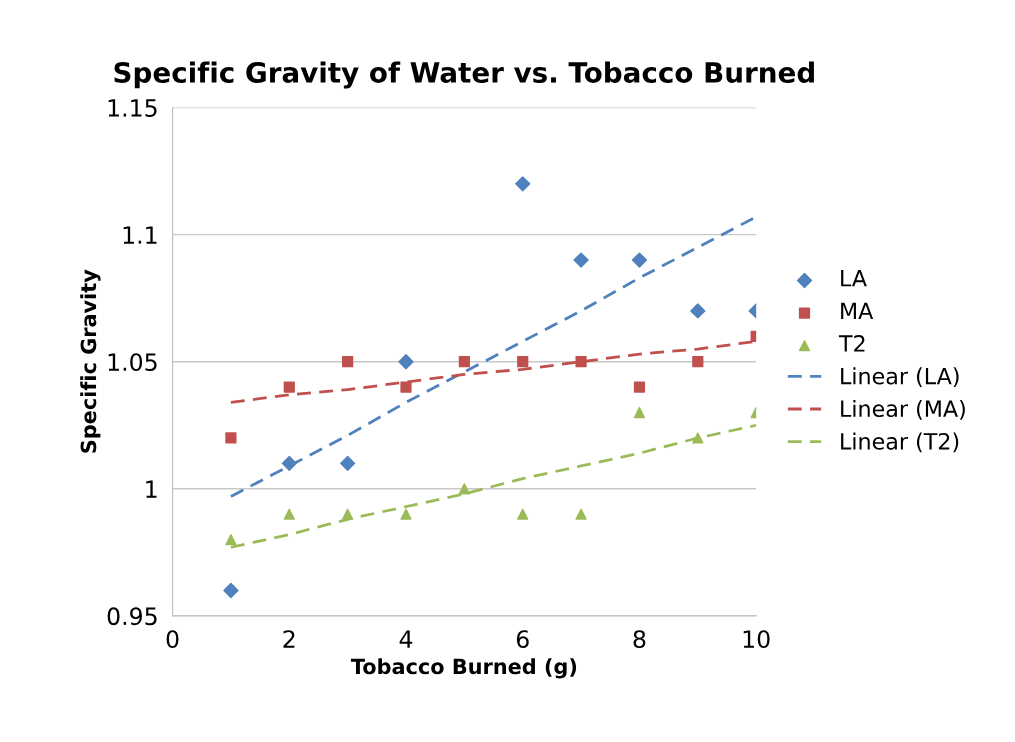  I want to click on legend-label: LA, so click(854, 278).